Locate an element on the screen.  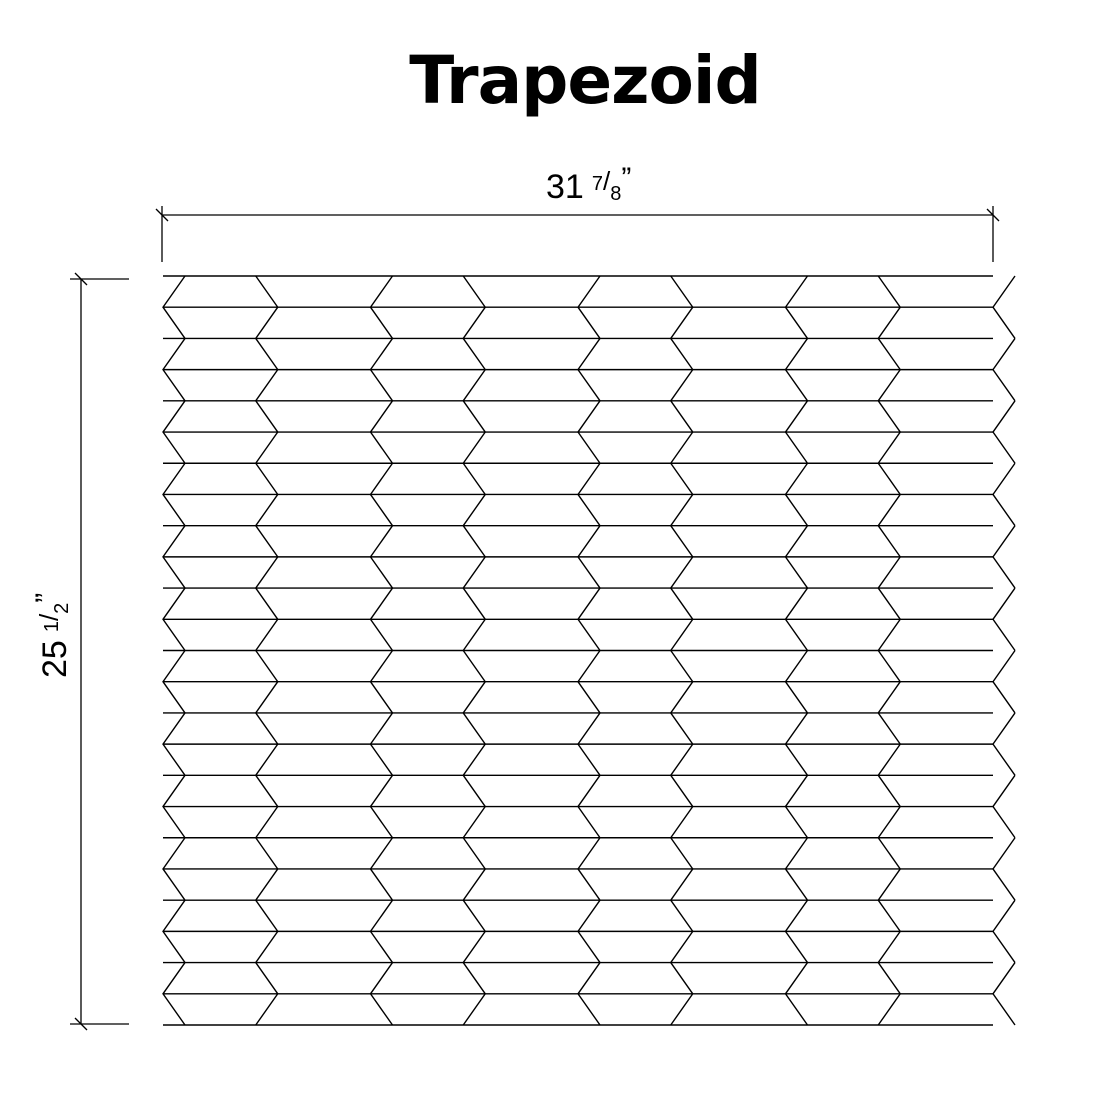
width-tick-right is located at coordinates (993, 215).